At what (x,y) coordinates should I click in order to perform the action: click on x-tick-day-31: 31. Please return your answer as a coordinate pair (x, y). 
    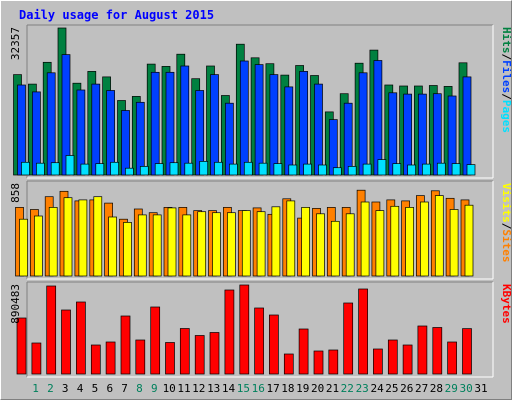
    Looking at the image, I should click on (480, 388).